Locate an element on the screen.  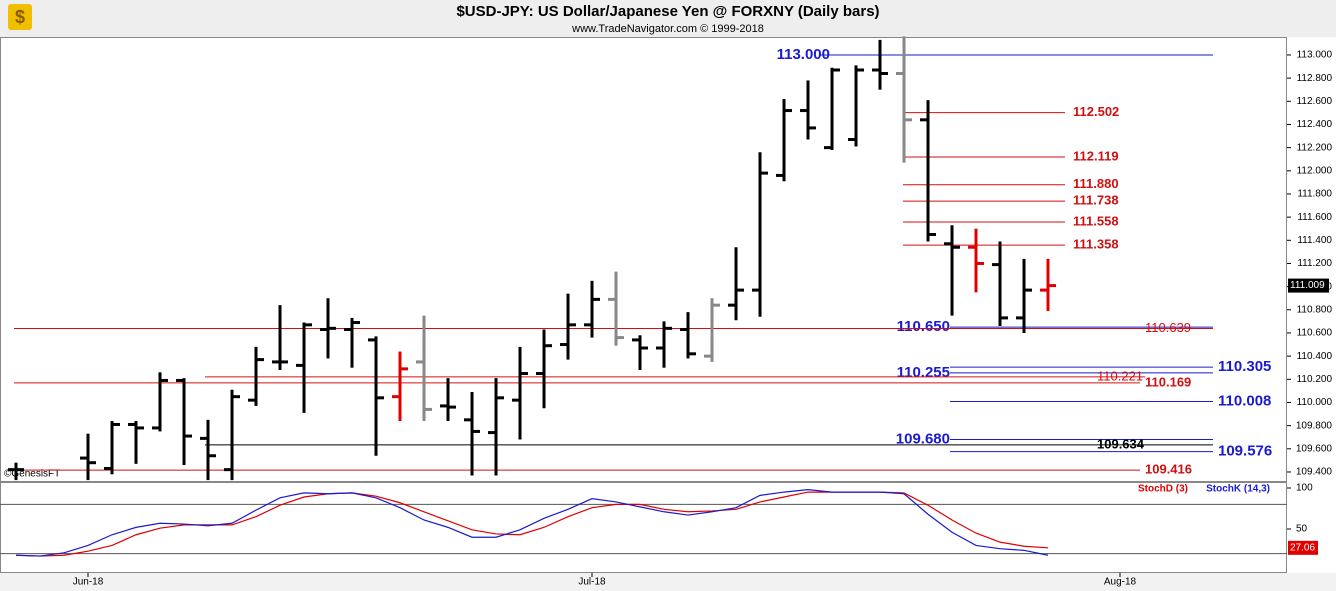
level-label: 110.008 is located at coordinates (1244, 401).